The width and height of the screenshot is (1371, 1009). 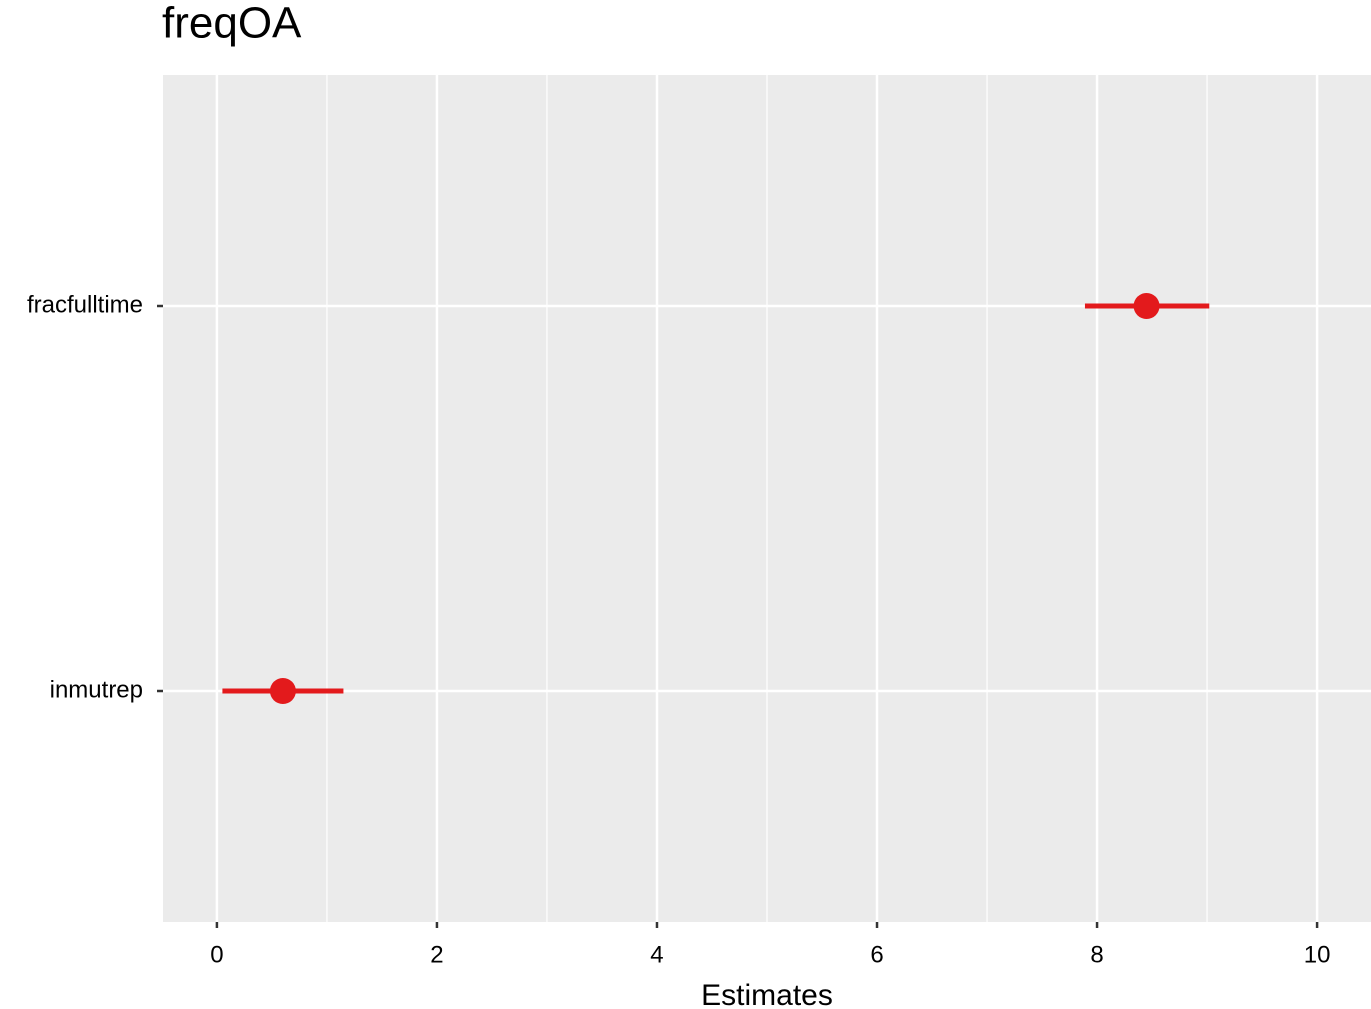 What do you see at coordinates (767, 994) in the screenshot?
I see `x-axis-label: Estimates` at bounding box center [767, 994].